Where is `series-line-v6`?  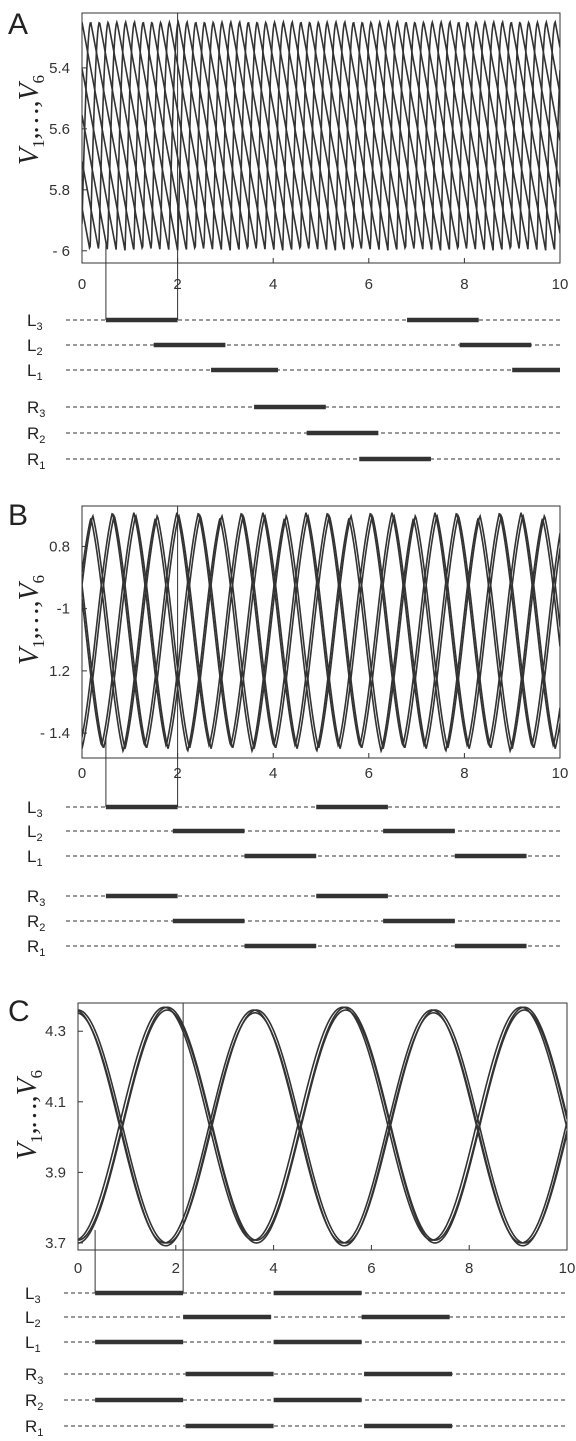 series-line-v6 is located at coordinates (322, 1123).